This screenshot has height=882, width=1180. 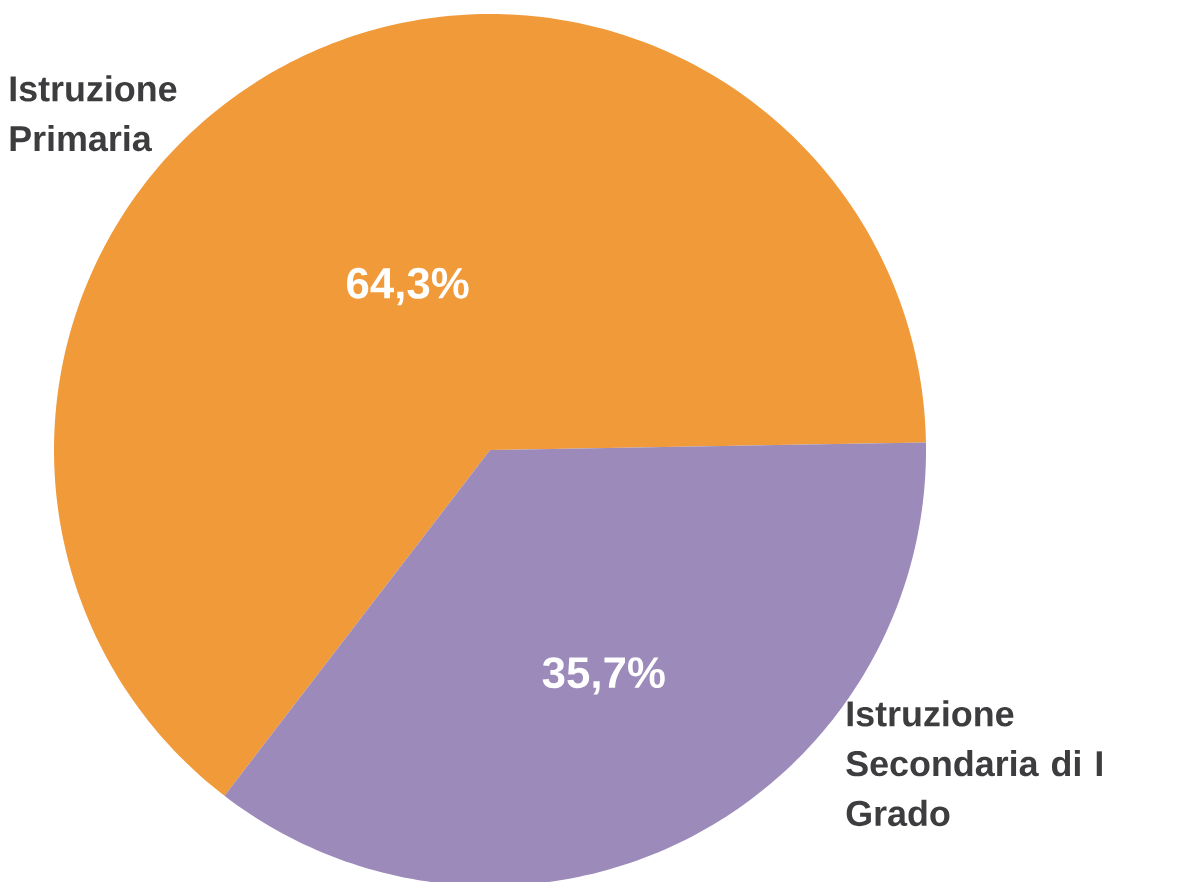 What do you see at coordinates (974, 763) in the screenshot?
I see `slice-label: Istruzione Secondaria di I Grado` at bounding box center [974, 763].